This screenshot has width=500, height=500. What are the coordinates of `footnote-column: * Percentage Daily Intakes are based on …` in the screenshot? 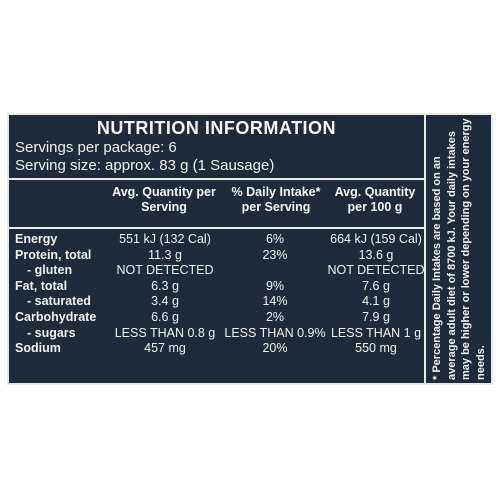 It's located at (458, 249).